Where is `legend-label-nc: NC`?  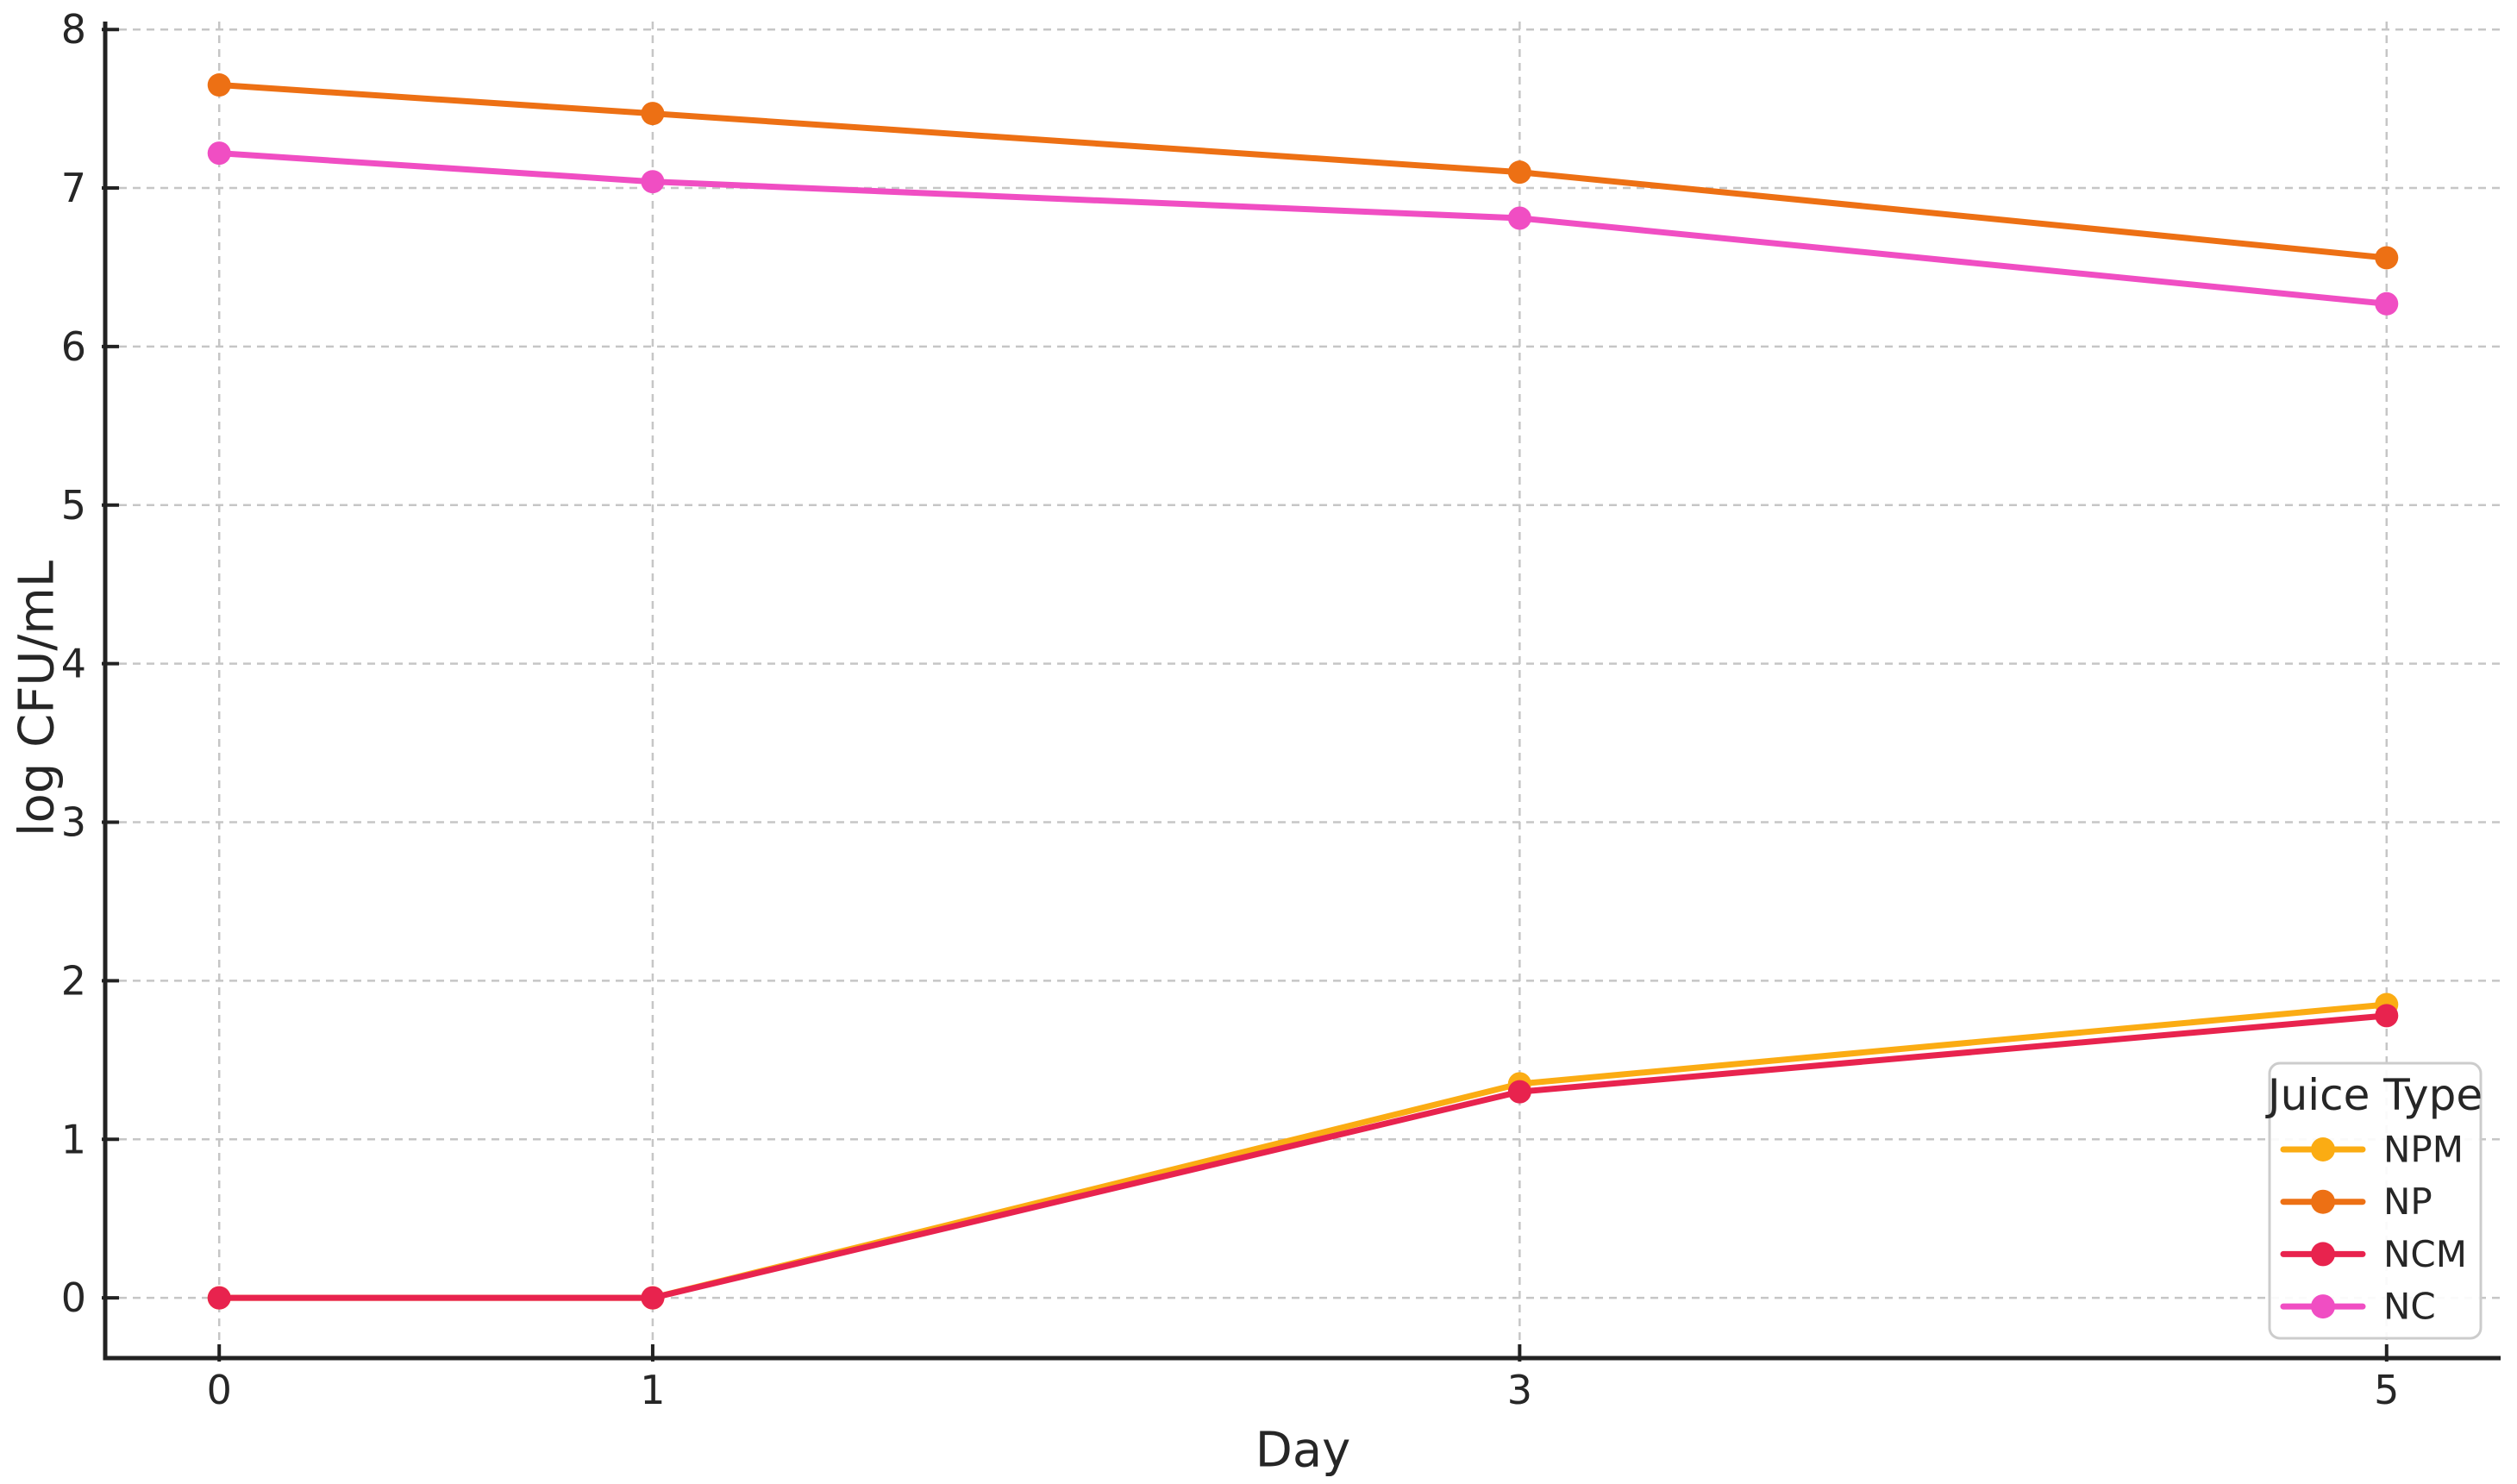 legend-label-nc: NC is located at coordinates (2409, 1307).